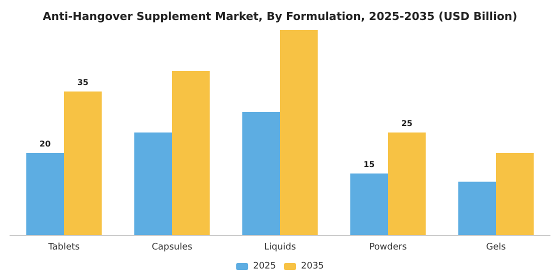  Describe the element at coordinates (388, 247) in the screenshot. I see `x-tick-label: Powders` at that location.